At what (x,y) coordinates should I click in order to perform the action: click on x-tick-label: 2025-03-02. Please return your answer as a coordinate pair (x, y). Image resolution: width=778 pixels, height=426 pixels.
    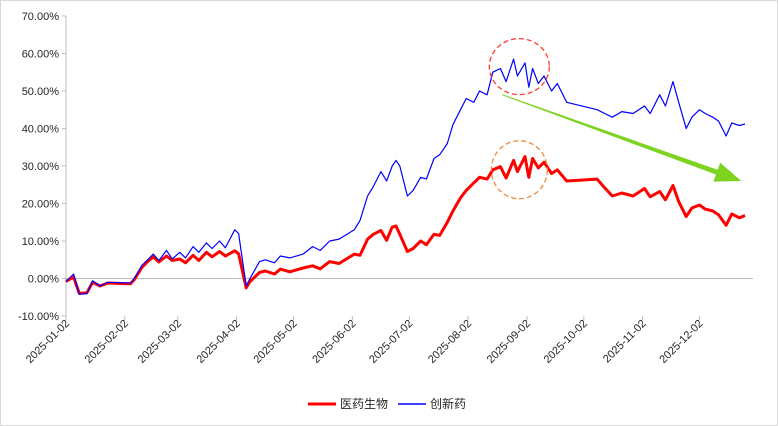
    Looking at the image, I should click on (160, 342).